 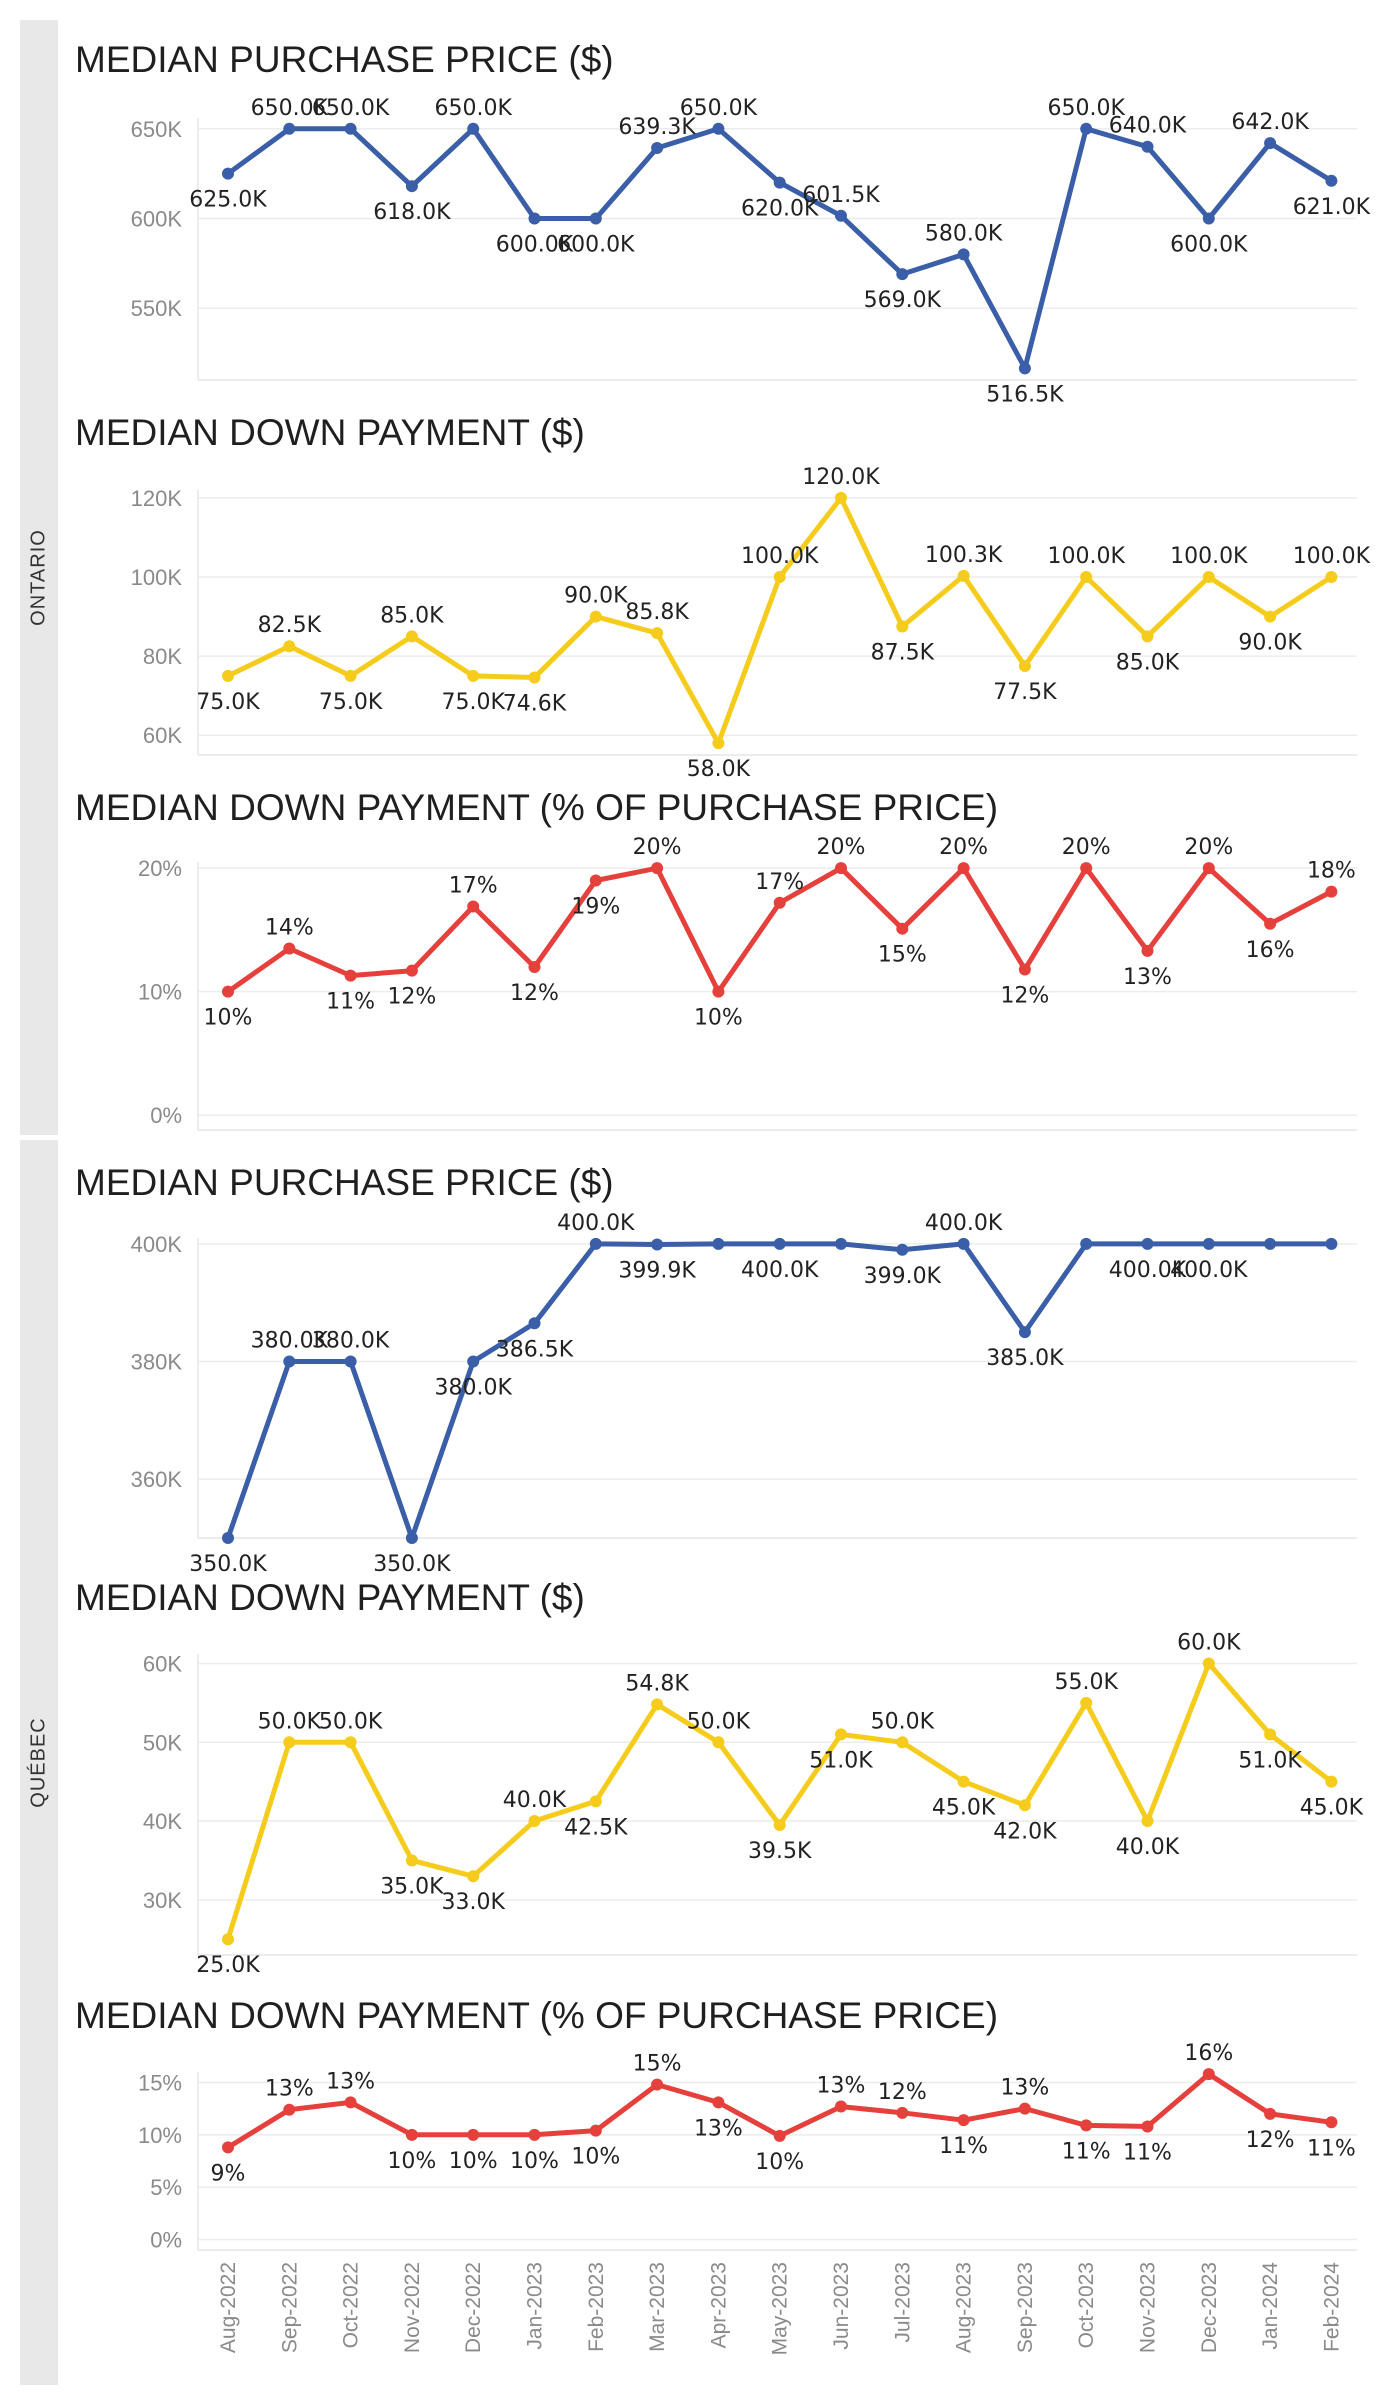 I want to click on y-tick-label: 0%, so click(x=166, y=2240).